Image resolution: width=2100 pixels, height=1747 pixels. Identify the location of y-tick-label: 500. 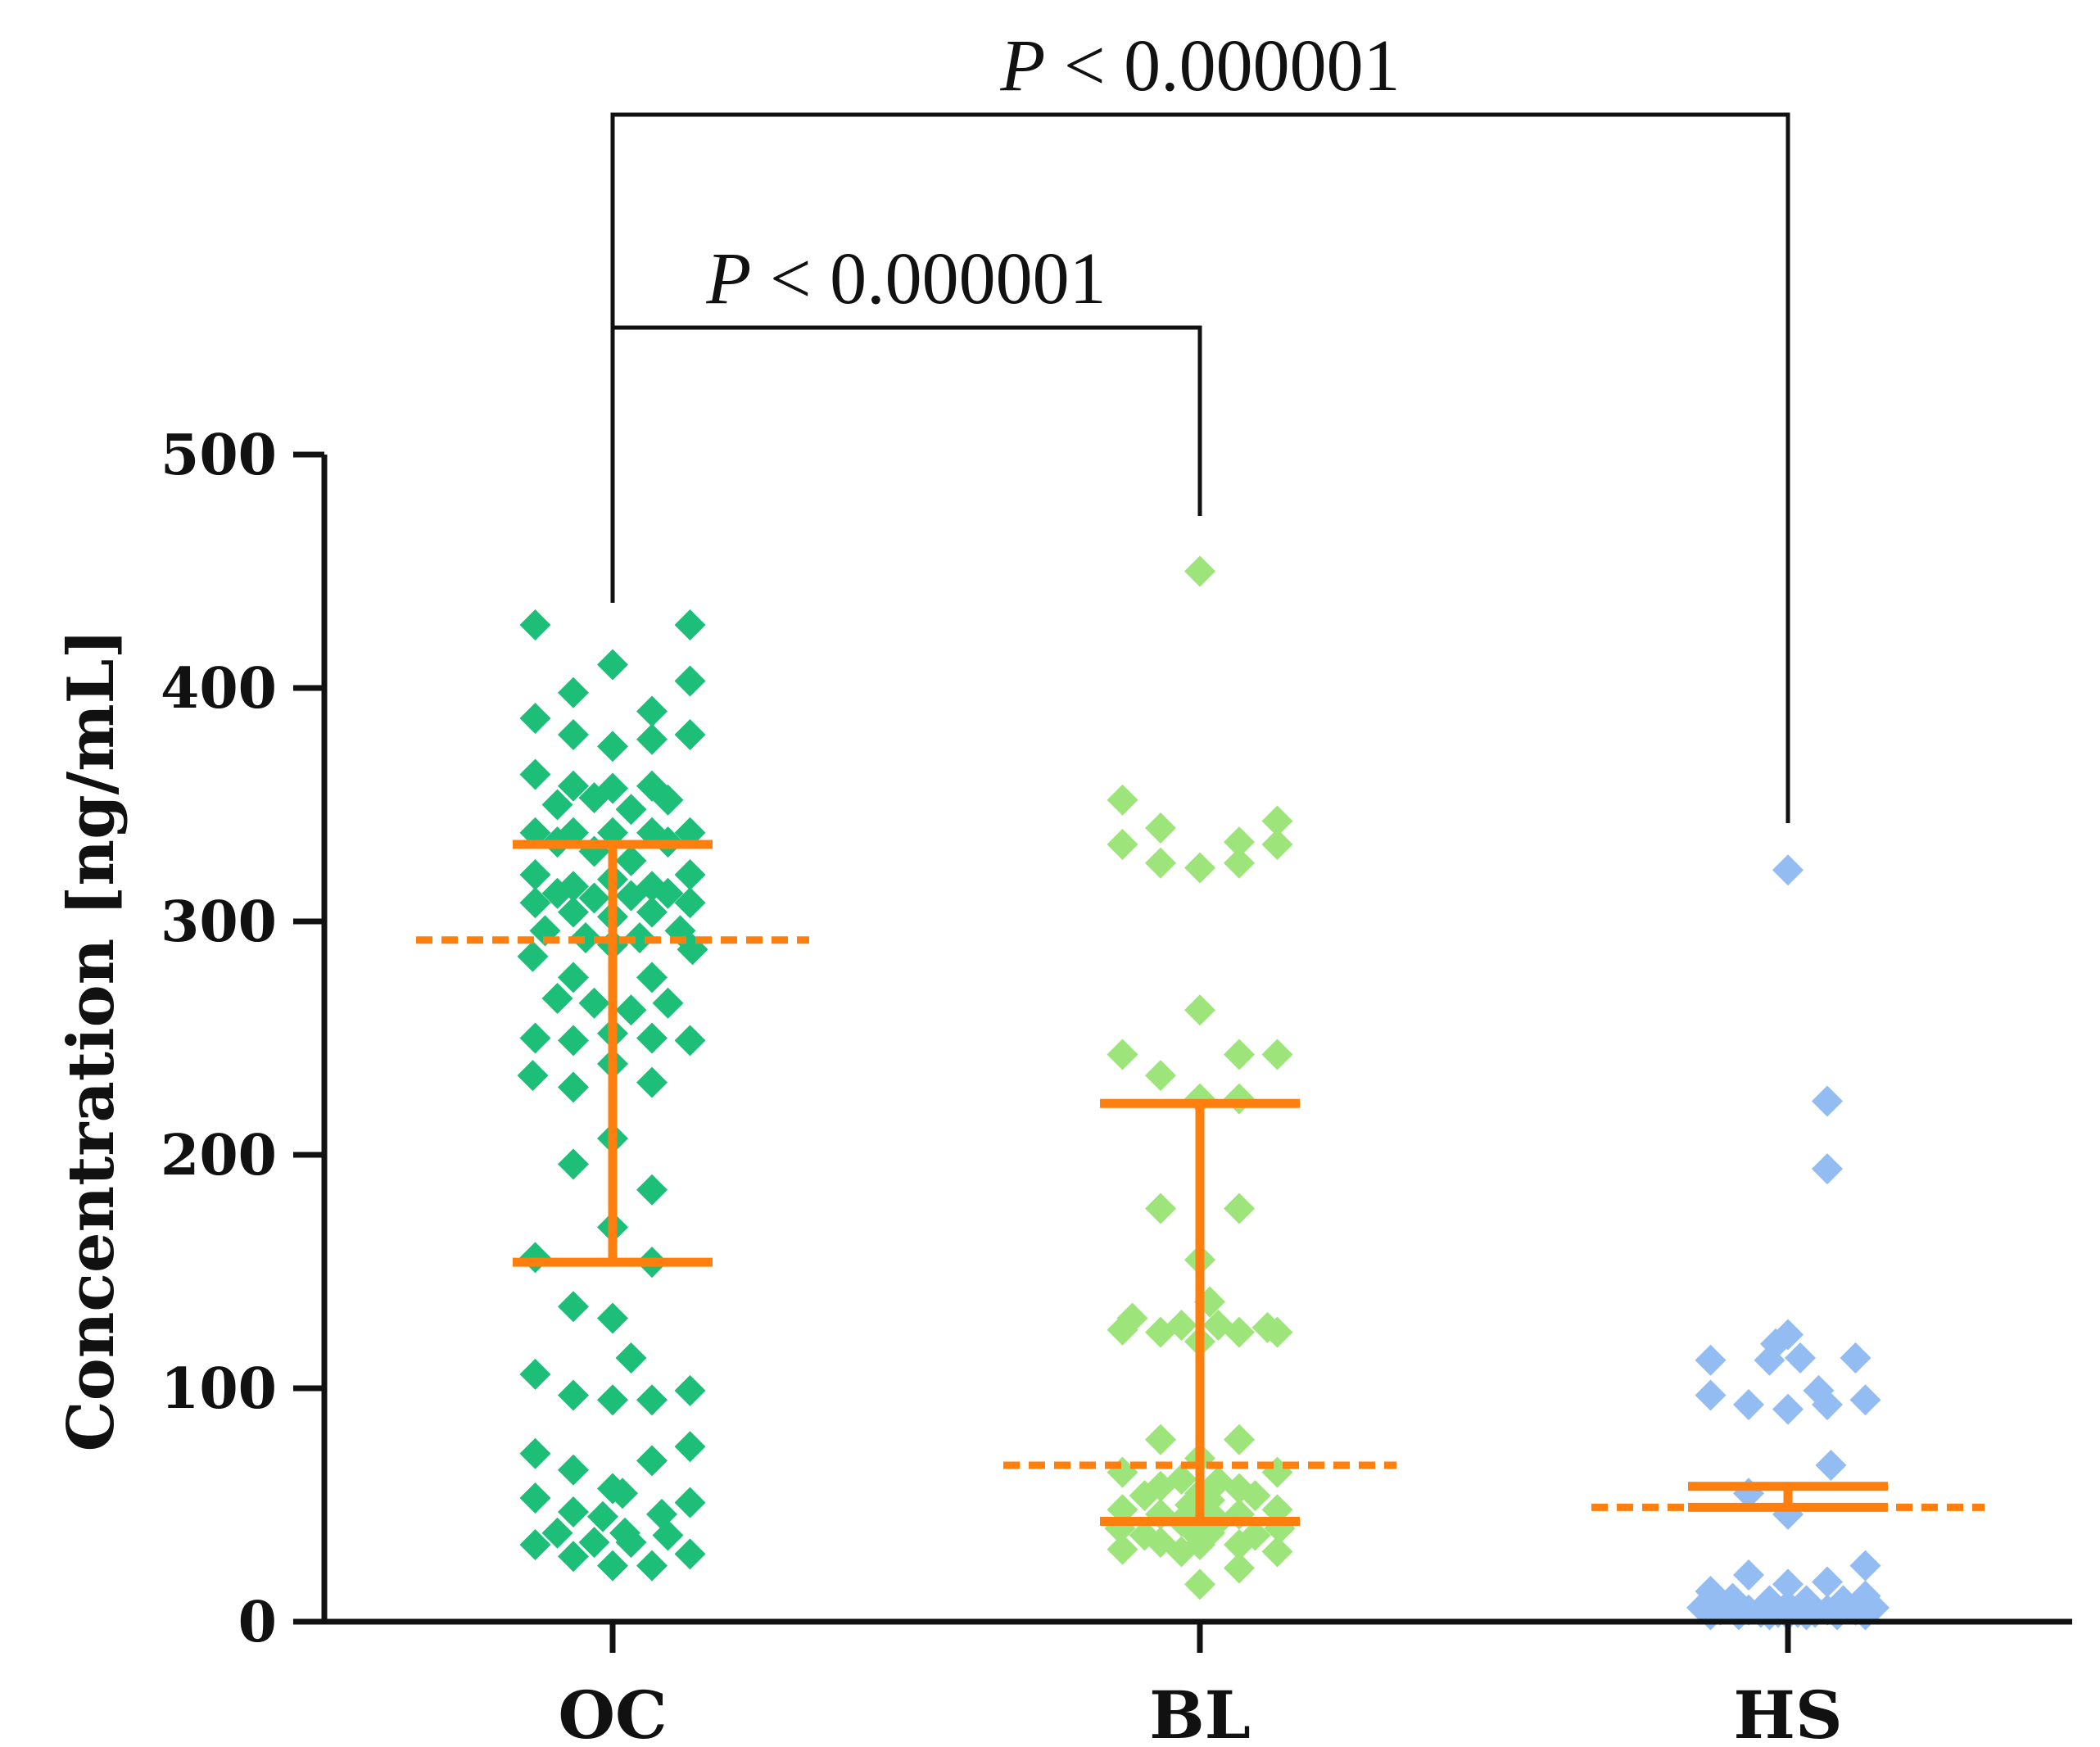
(219, 455).